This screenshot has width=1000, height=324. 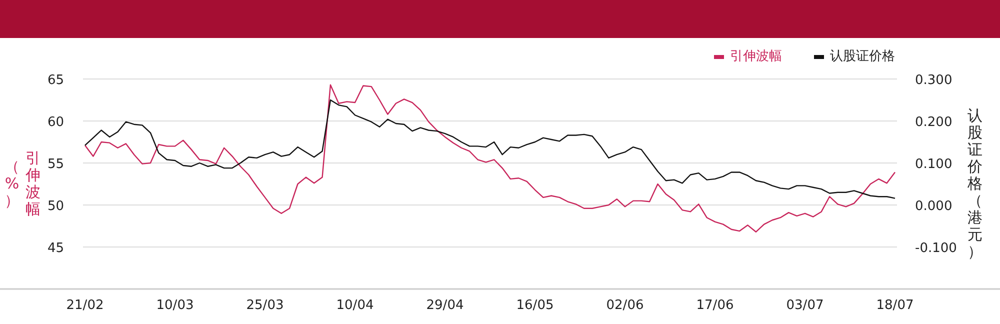 What do you see at coordinates (55, 206) in the screenshot?
I see `y-tick-label: 50` at bounding box center [55, 206].